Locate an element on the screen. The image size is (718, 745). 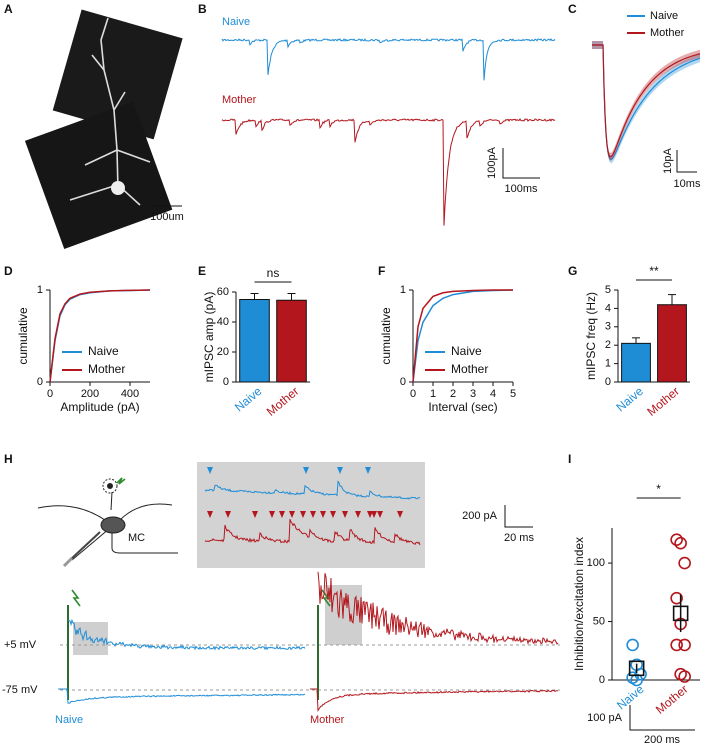
y-axis-label: mIPSC amp (pA) is located at coordinates (209, 337).